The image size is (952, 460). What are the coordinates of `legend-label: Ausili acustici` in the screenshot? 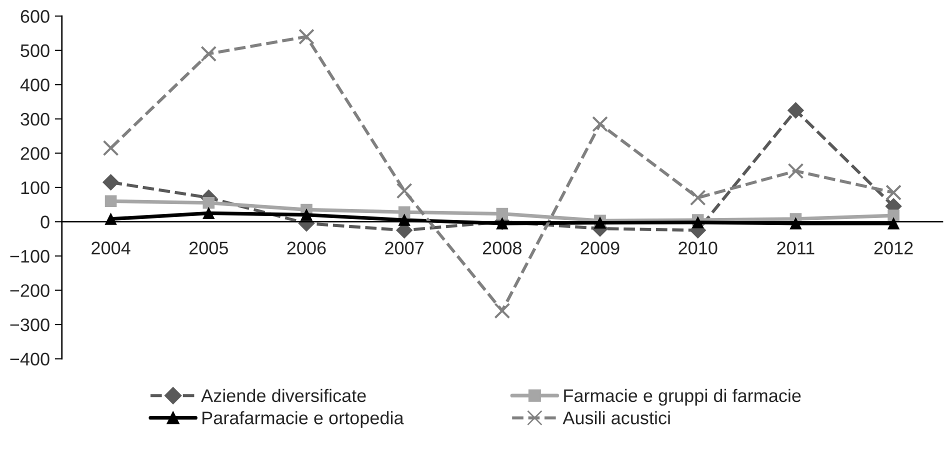 It's located at (616, 417).